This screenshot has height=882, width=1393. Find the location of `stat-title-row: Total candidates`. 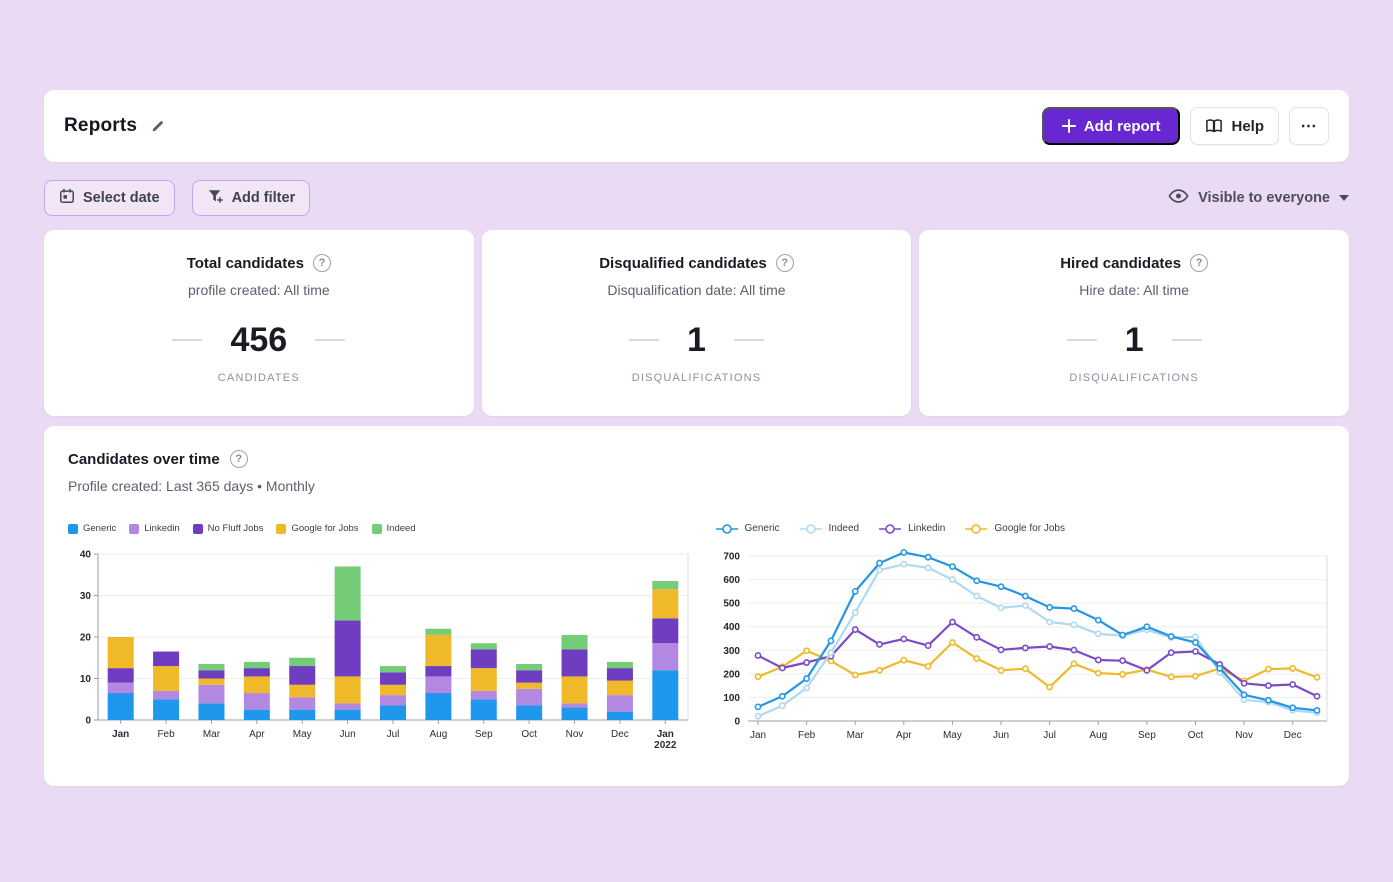

stat-title-row: Total candidates is located at coordinates (259, 263).